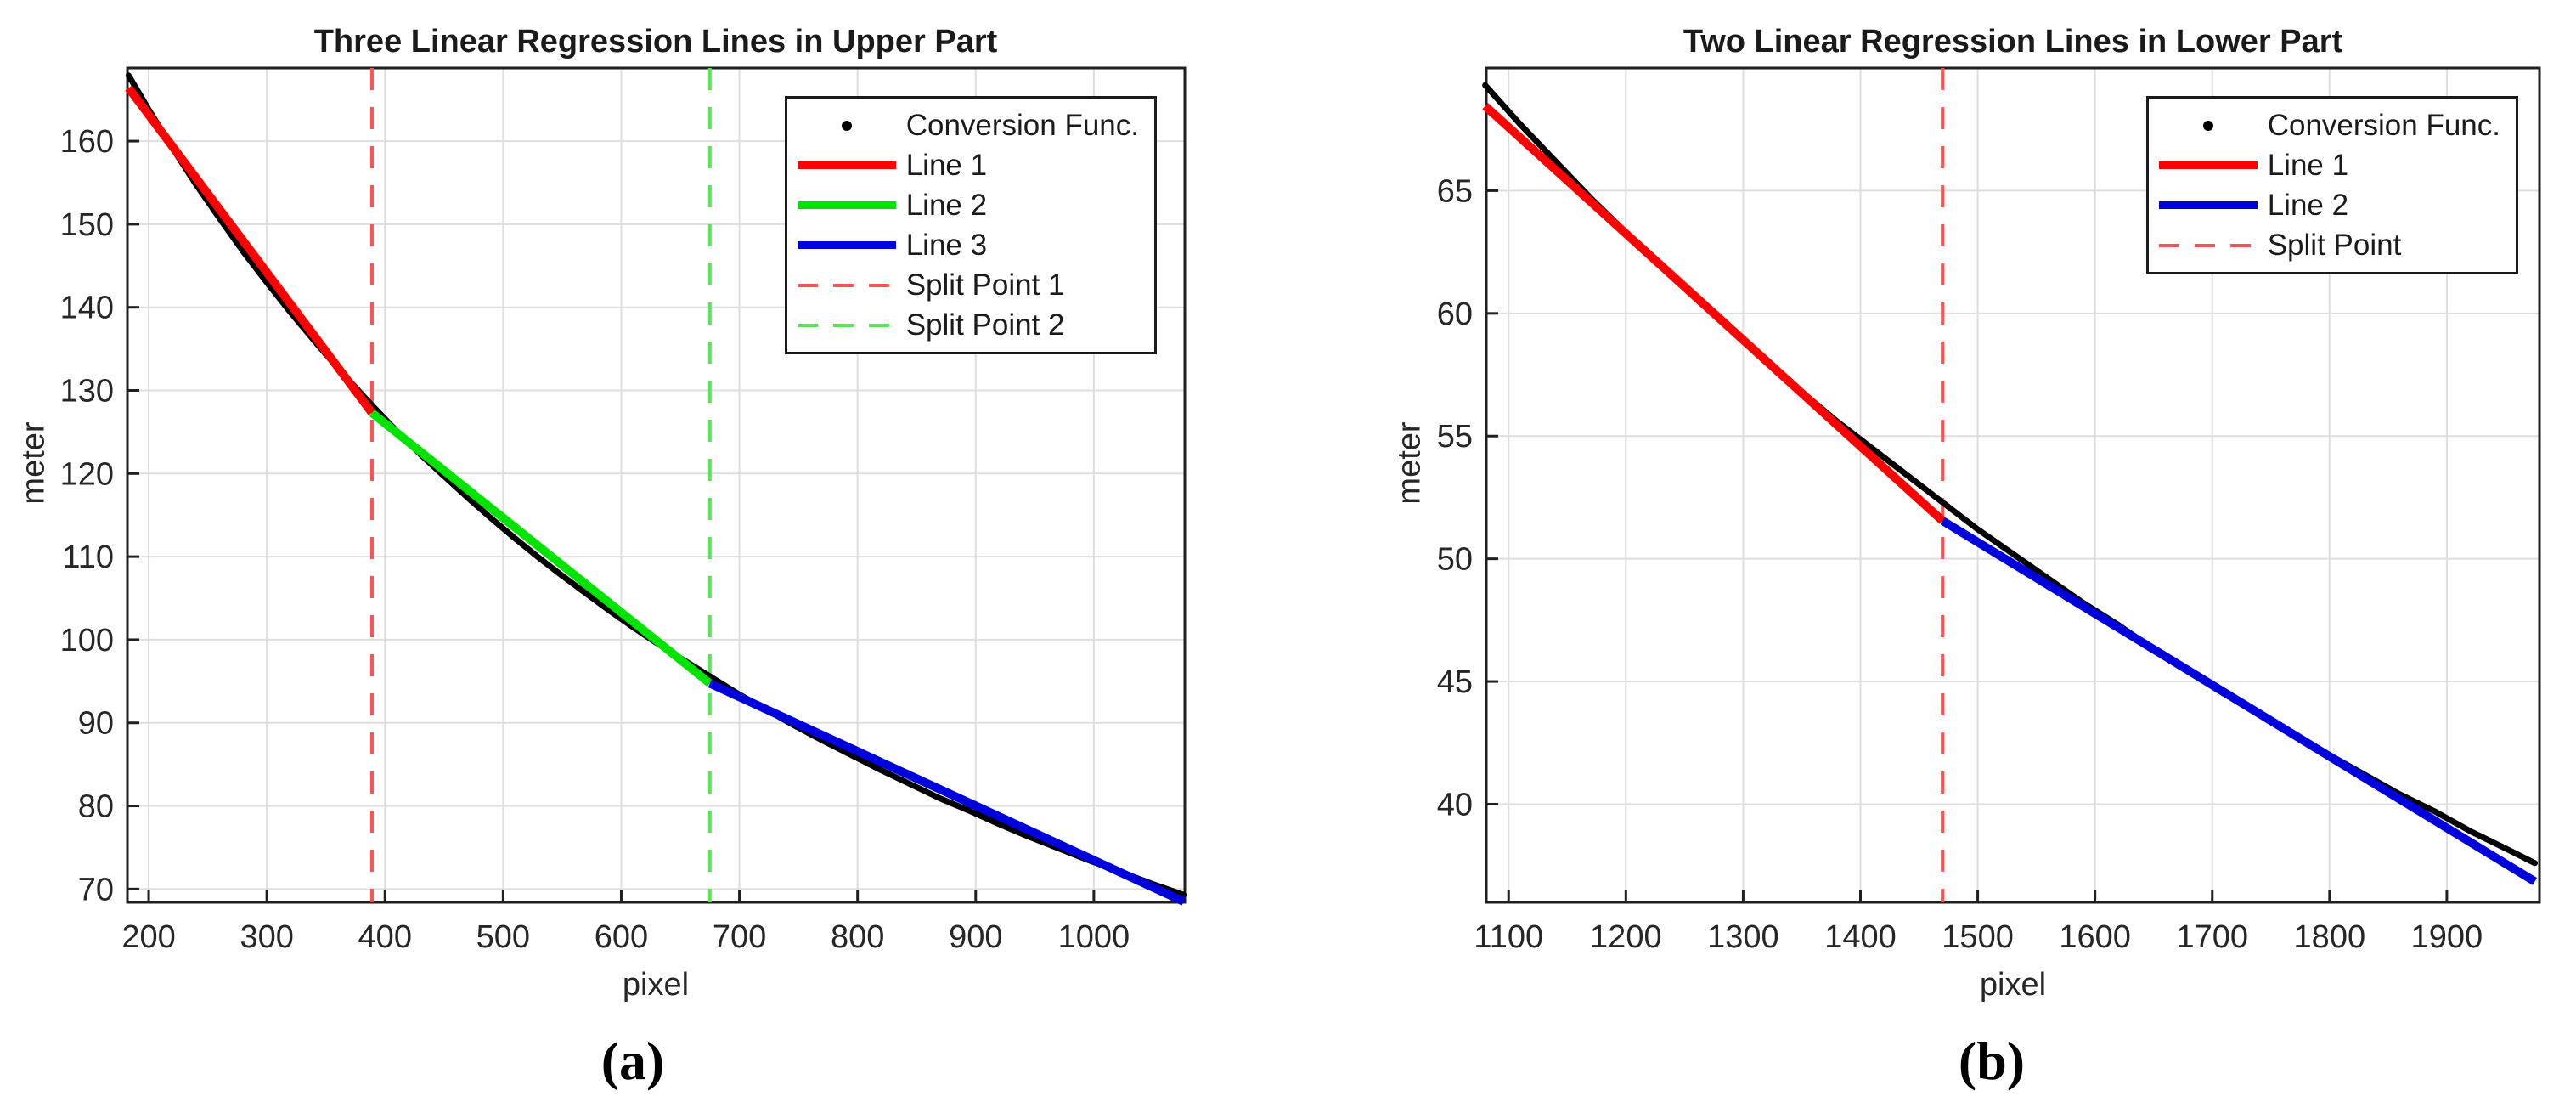 This screenshot has width=2576, height=1119. What do you see at coordinates (621, 937) in the screenshot?
I see `x-tick-label: 600` at bounding box center [621, 937].